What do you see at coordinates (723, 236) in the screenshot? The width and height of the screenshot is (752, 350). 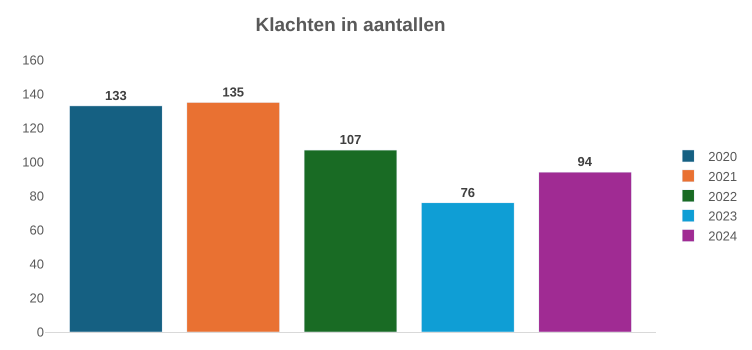 I see `legend-label: 2024` at bounding box center [723, 236].